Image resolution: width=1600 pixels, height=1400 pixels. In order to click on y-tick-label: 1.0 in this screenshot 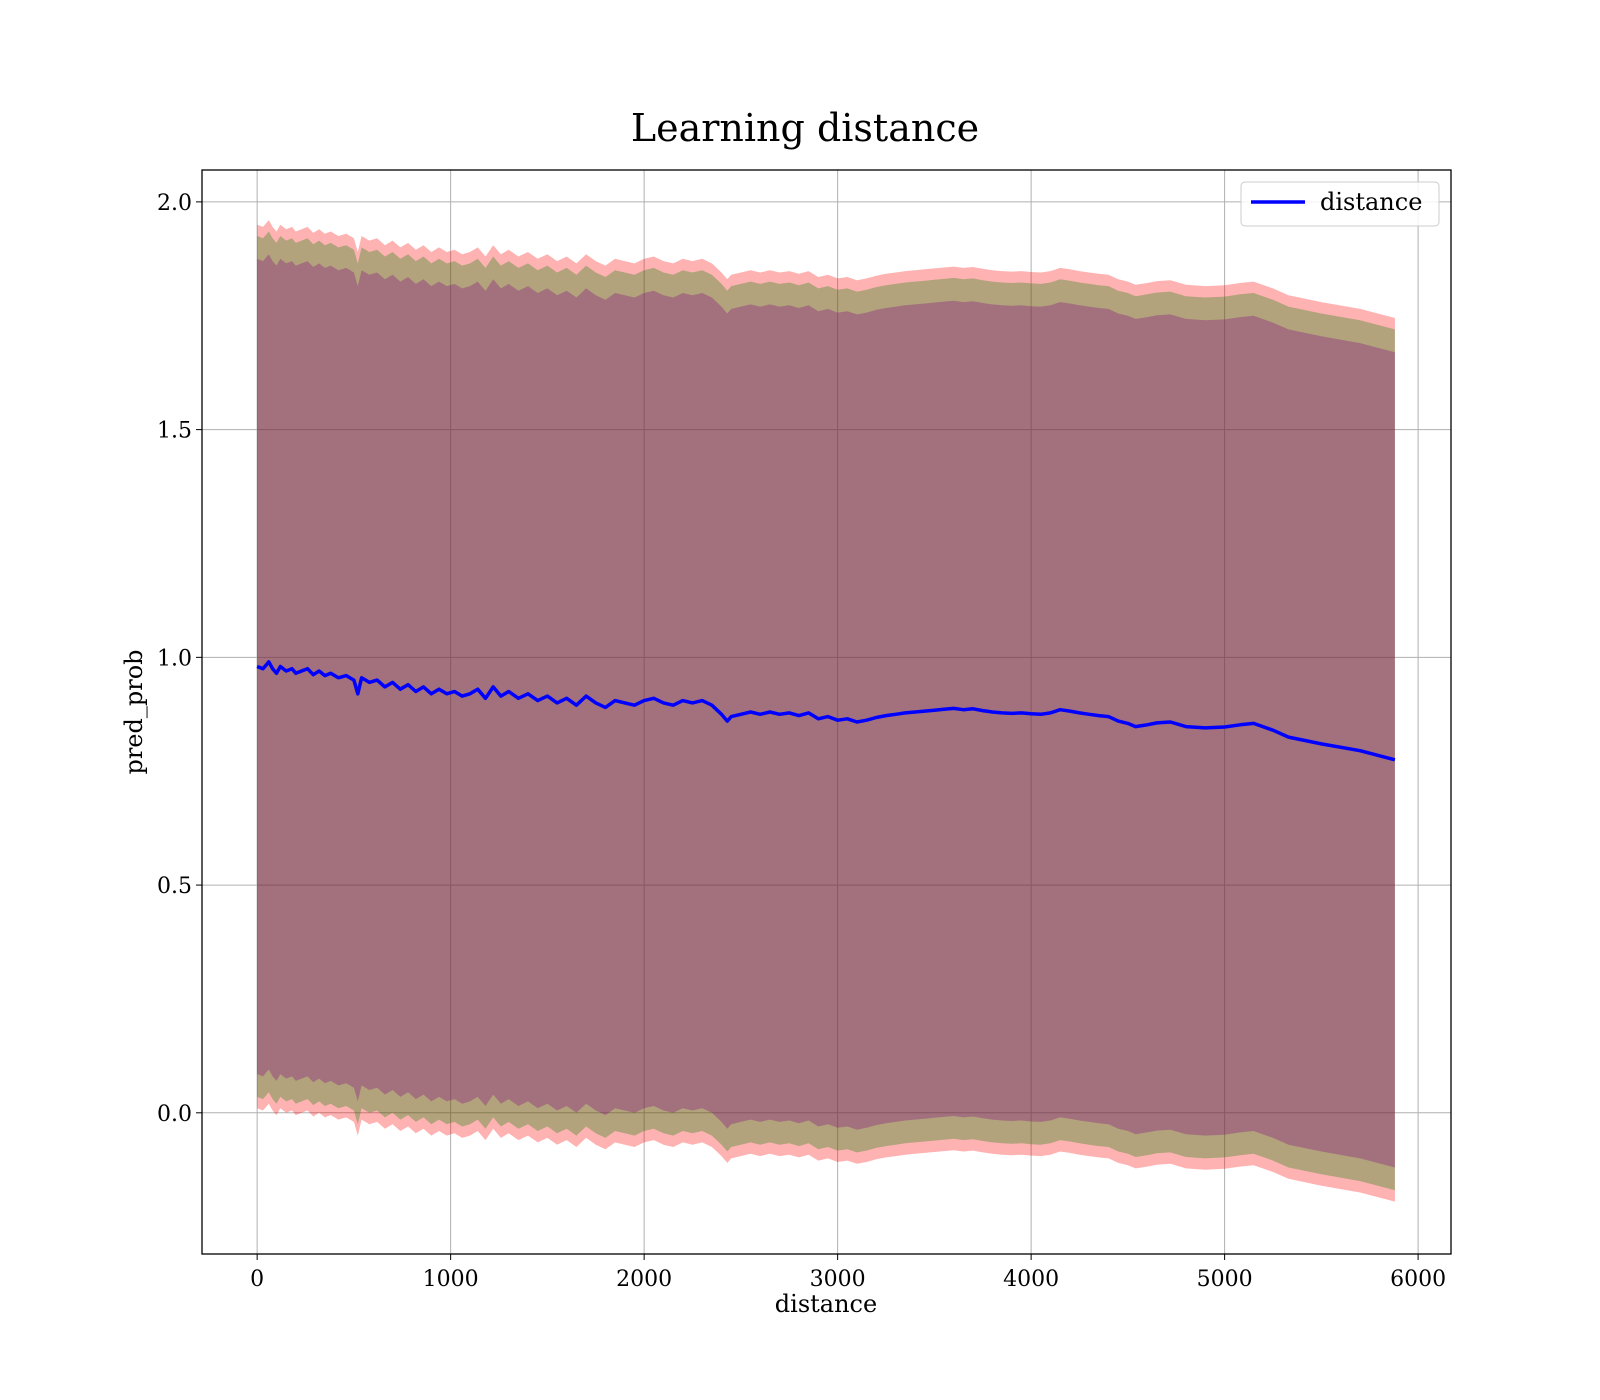, I will do `click(174, 658)`.